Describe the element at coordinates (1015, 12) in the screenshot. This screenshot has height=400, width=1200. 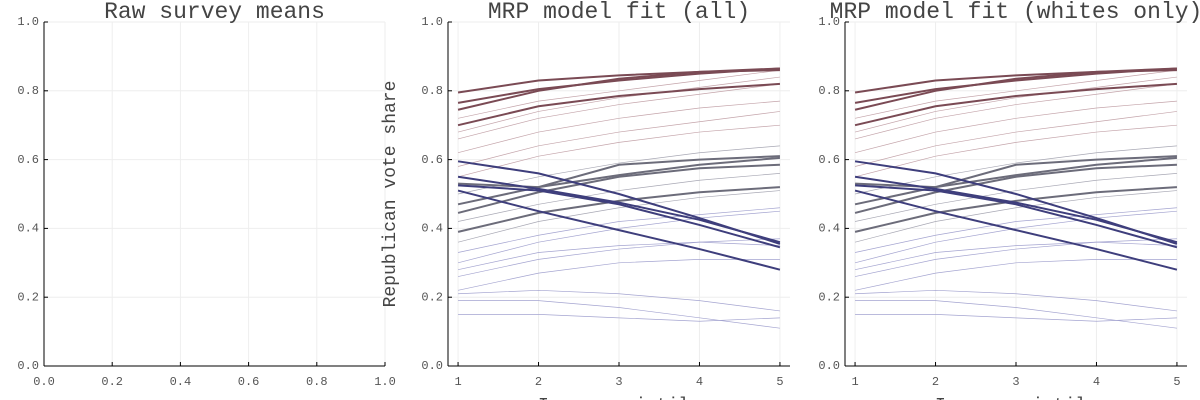
I see `panel-title: MRP model fit (whites only)` at that location.